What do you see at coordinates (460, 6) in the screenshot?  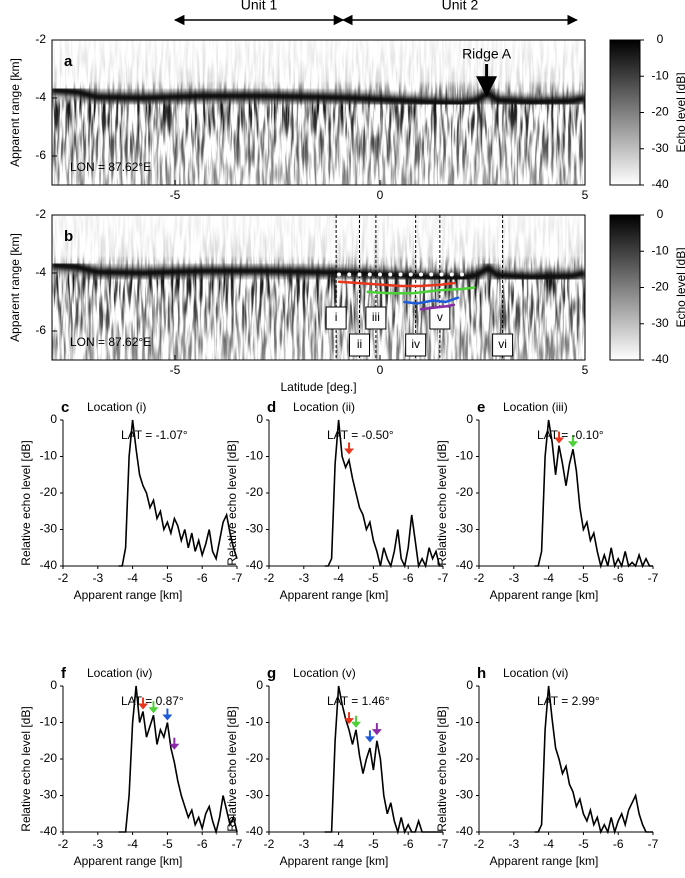 I see `unit-label: Unit 2` at bounding box center [460, 6].